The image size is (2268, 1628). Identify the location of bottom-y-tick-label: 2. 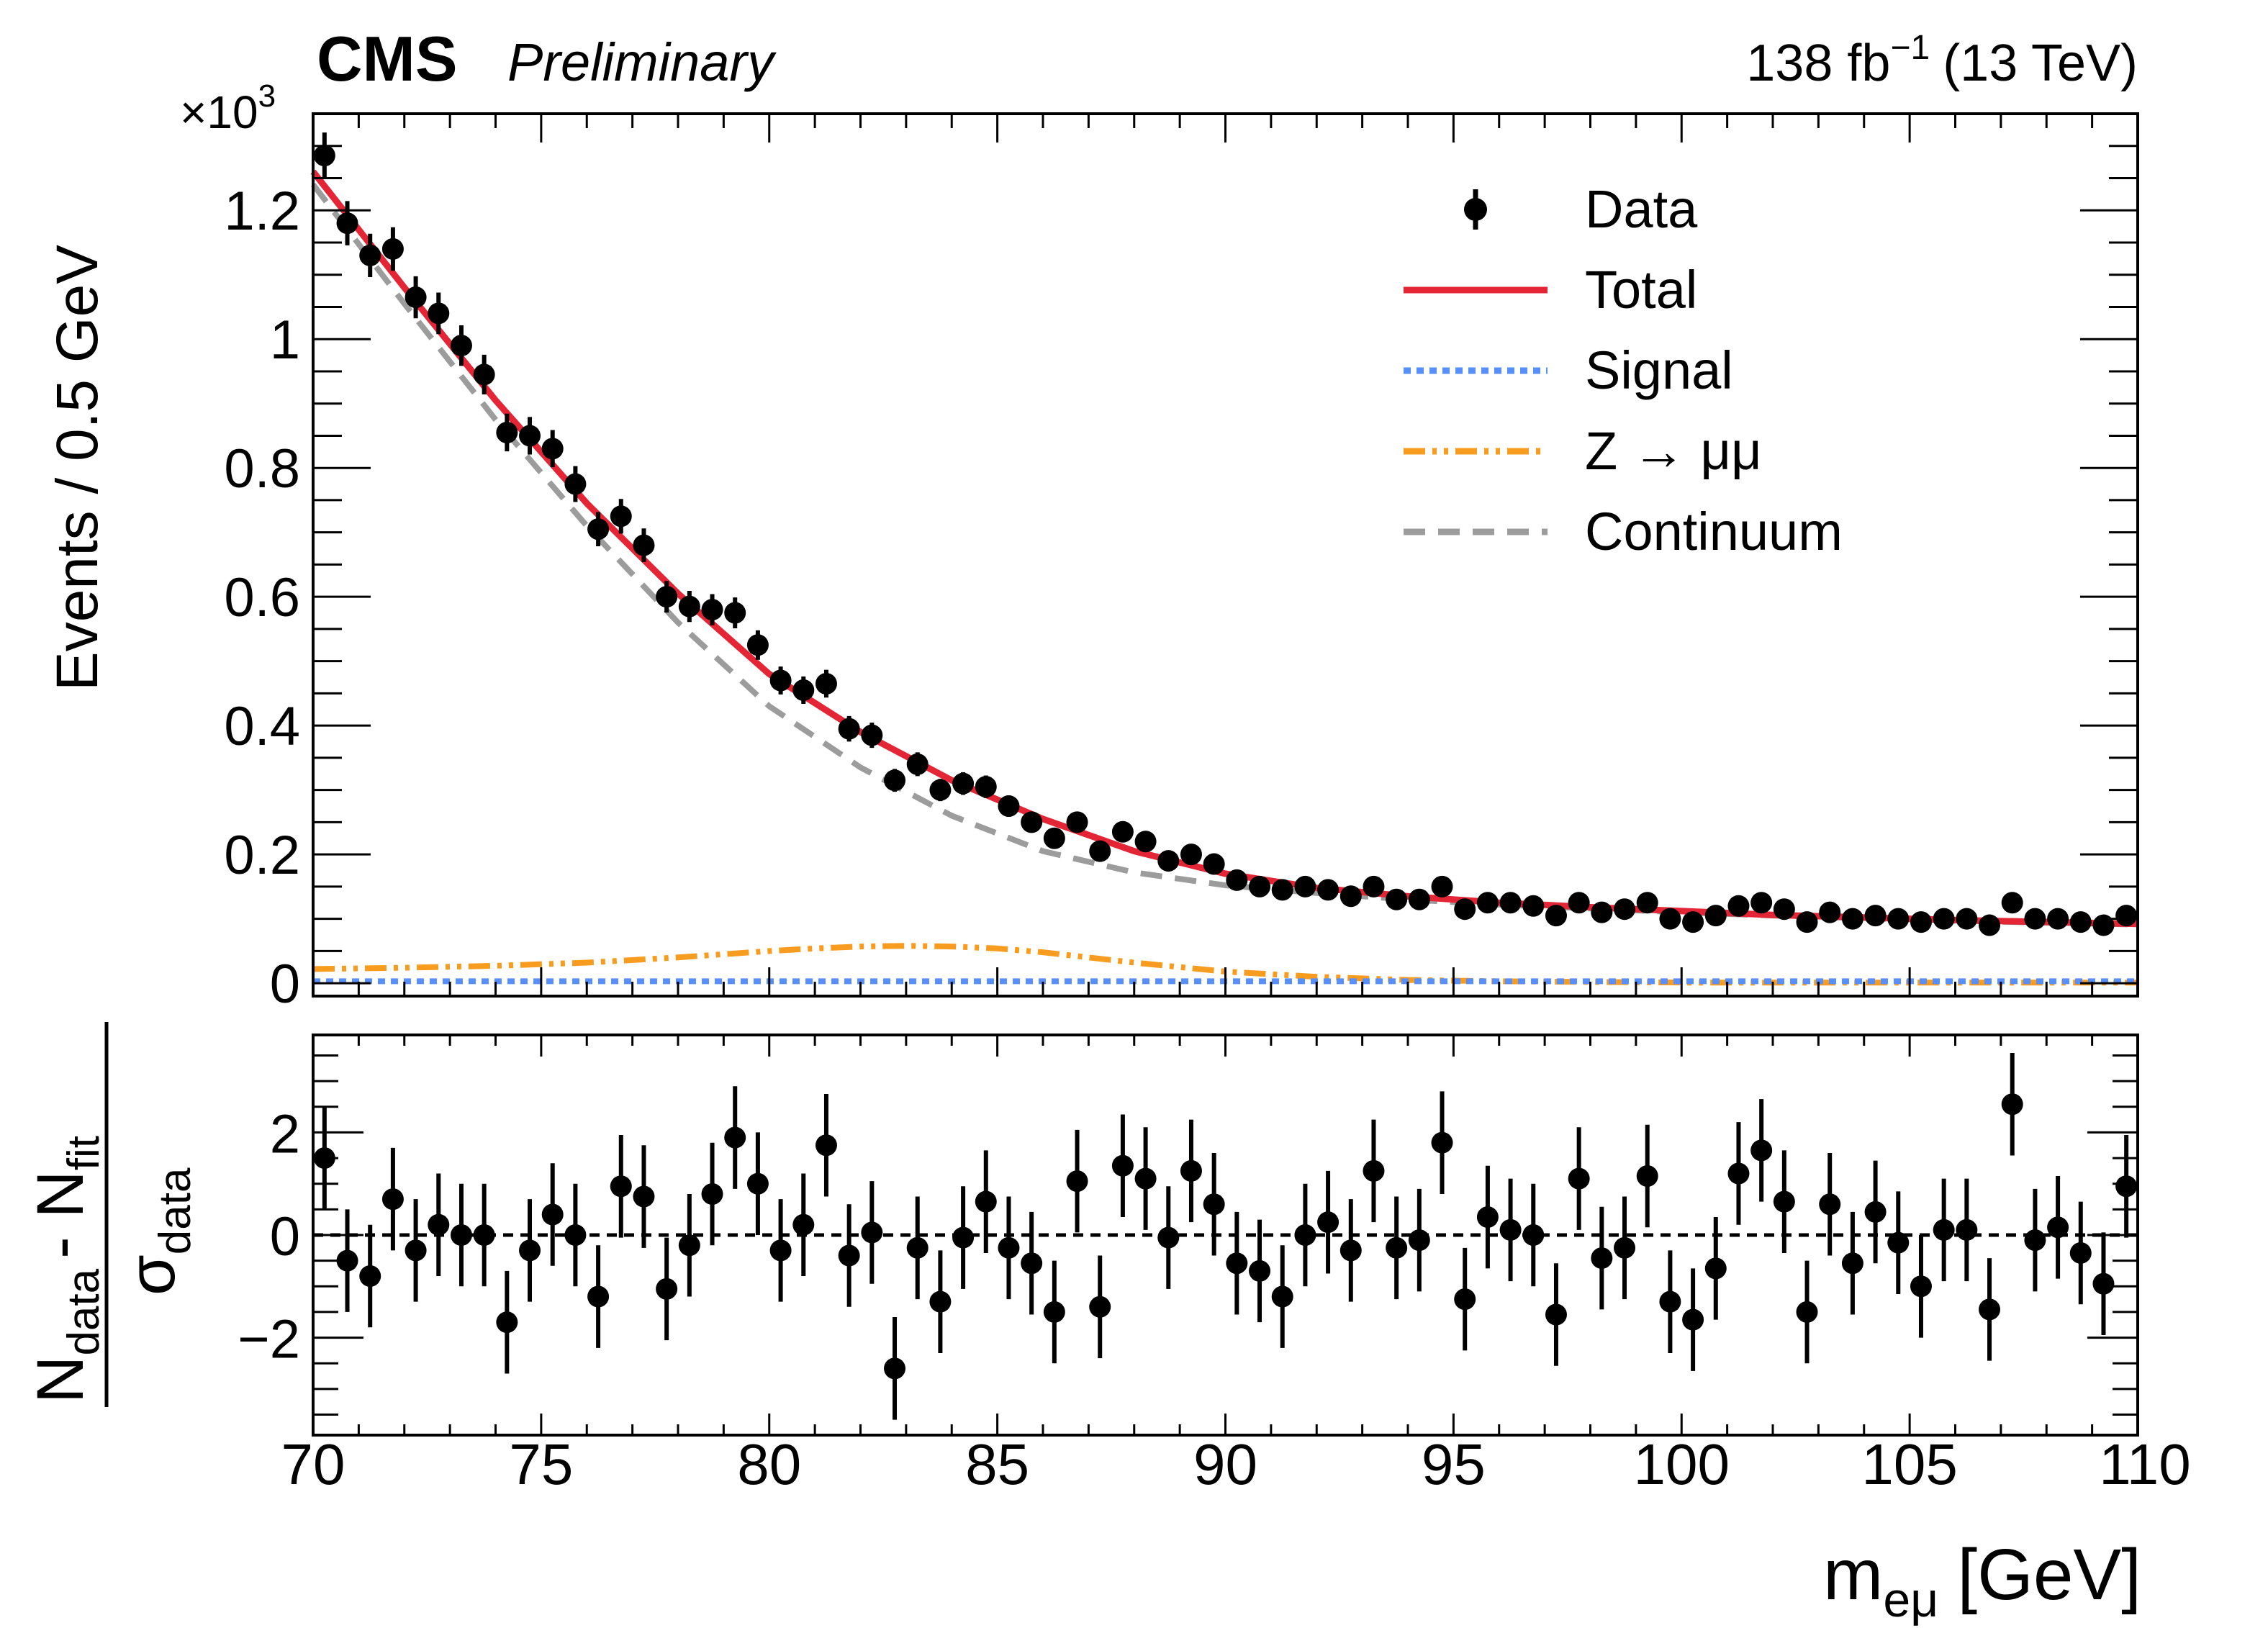
(285, 1134).